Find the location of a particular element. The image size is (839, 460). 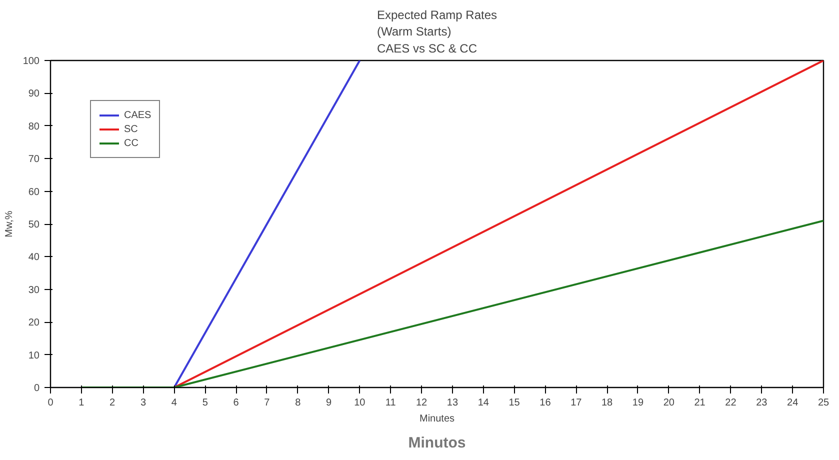

y-tick-label: 80 is located at coordinates (34, 126).